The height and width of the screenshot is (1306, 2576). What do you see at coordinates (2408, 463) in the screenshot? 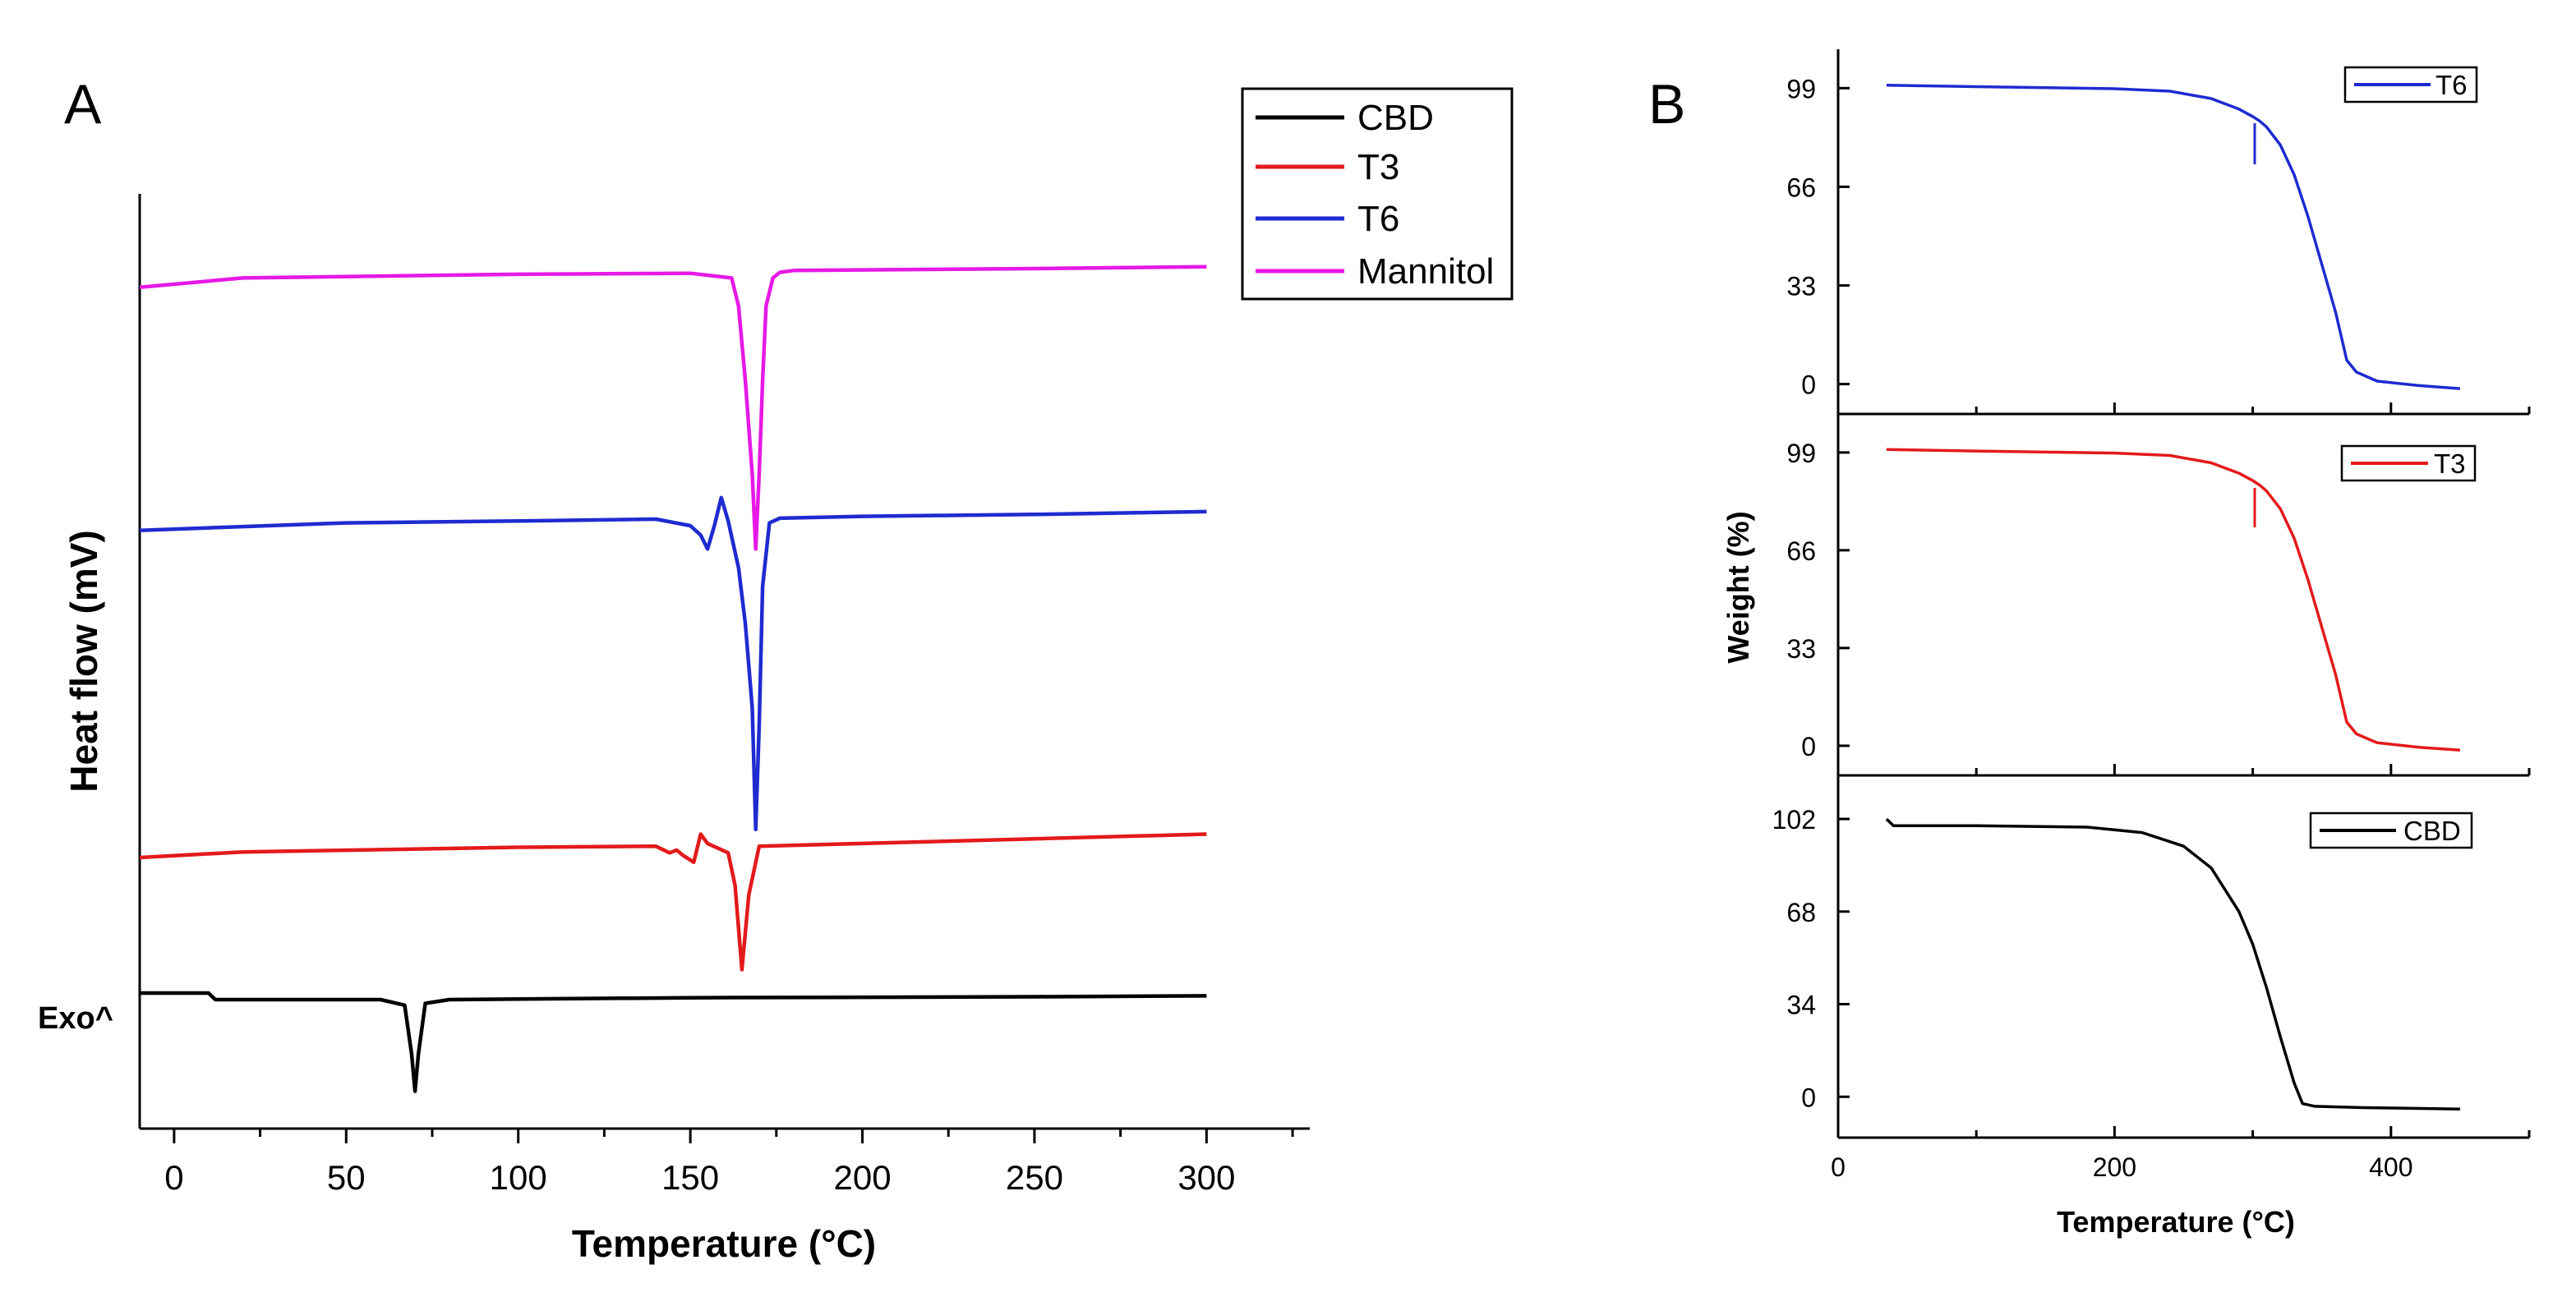
I see `panel-b-legend-t3: T3` at bounding box center [2408, 463].